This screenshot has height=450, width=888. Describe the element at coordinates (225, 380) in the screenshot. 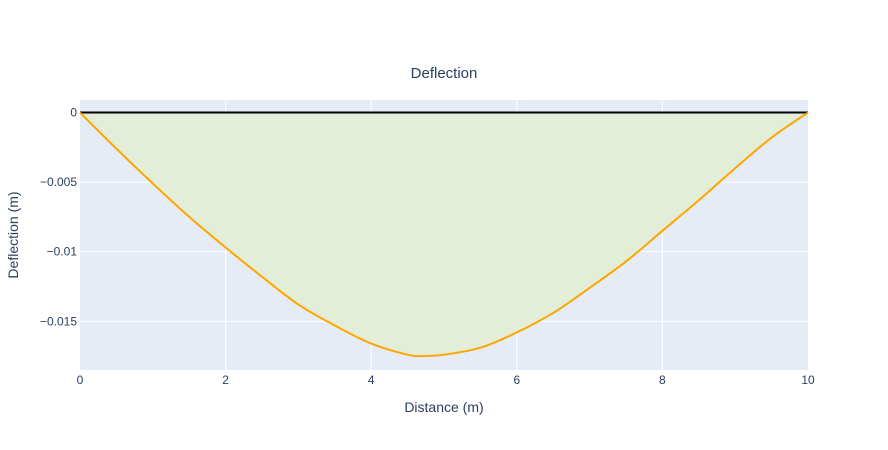

I see `x-tick-label: 2` at that location.